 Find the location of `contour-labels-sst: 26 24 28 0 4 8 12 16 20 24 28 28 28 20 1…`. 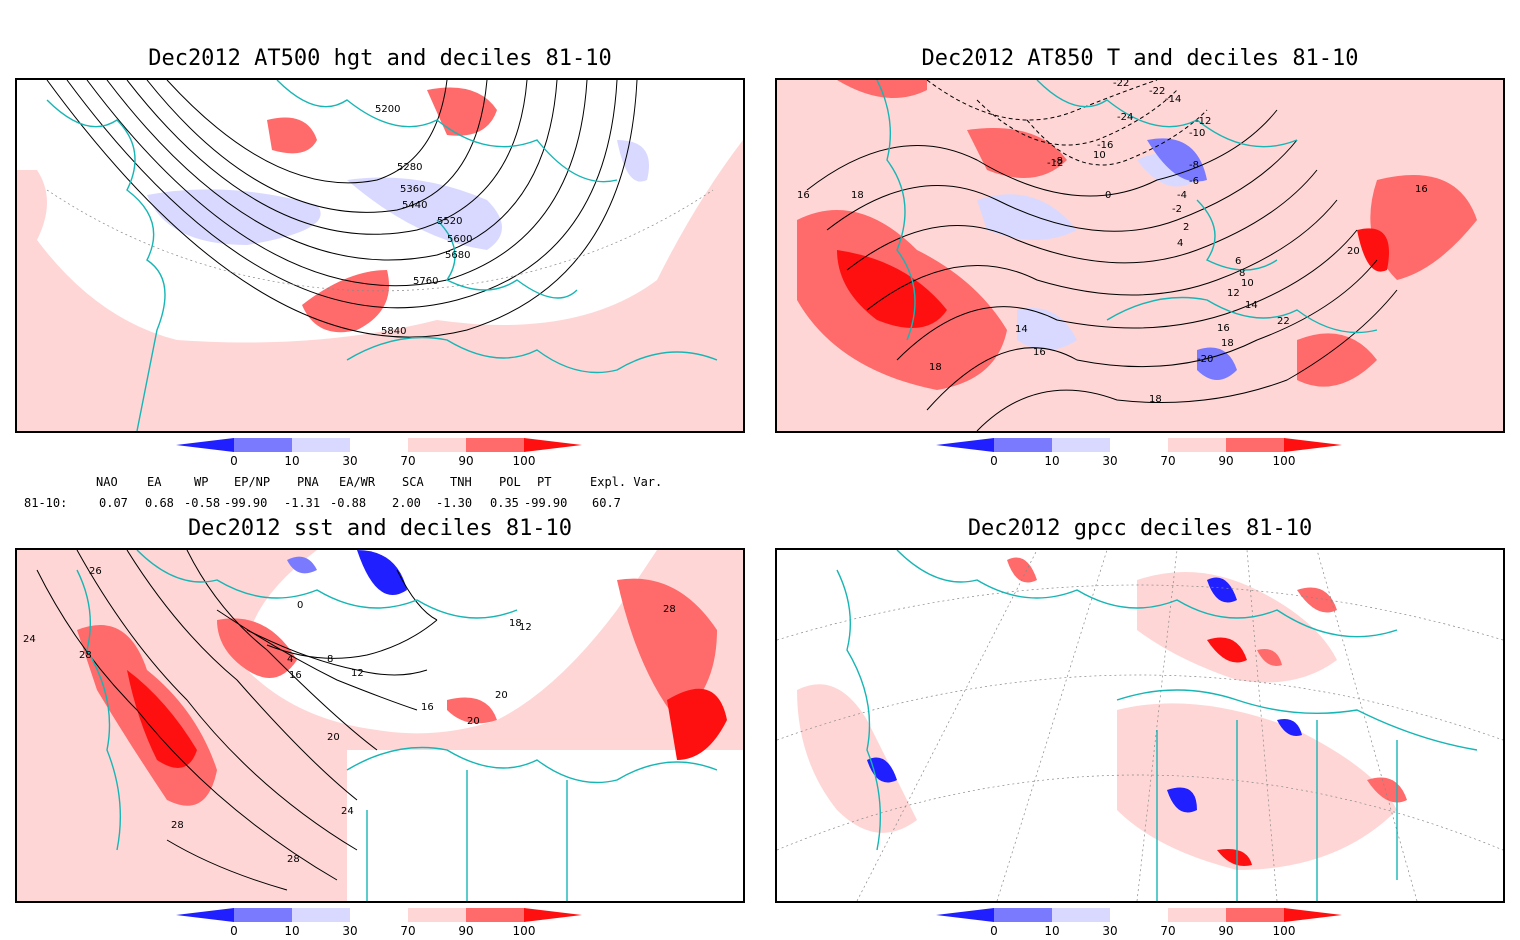

contour-labels-sst: 26 24 28 0 4 8 12 16 20 24 28 28 28 20 1… is located at coordinates (349, 715).